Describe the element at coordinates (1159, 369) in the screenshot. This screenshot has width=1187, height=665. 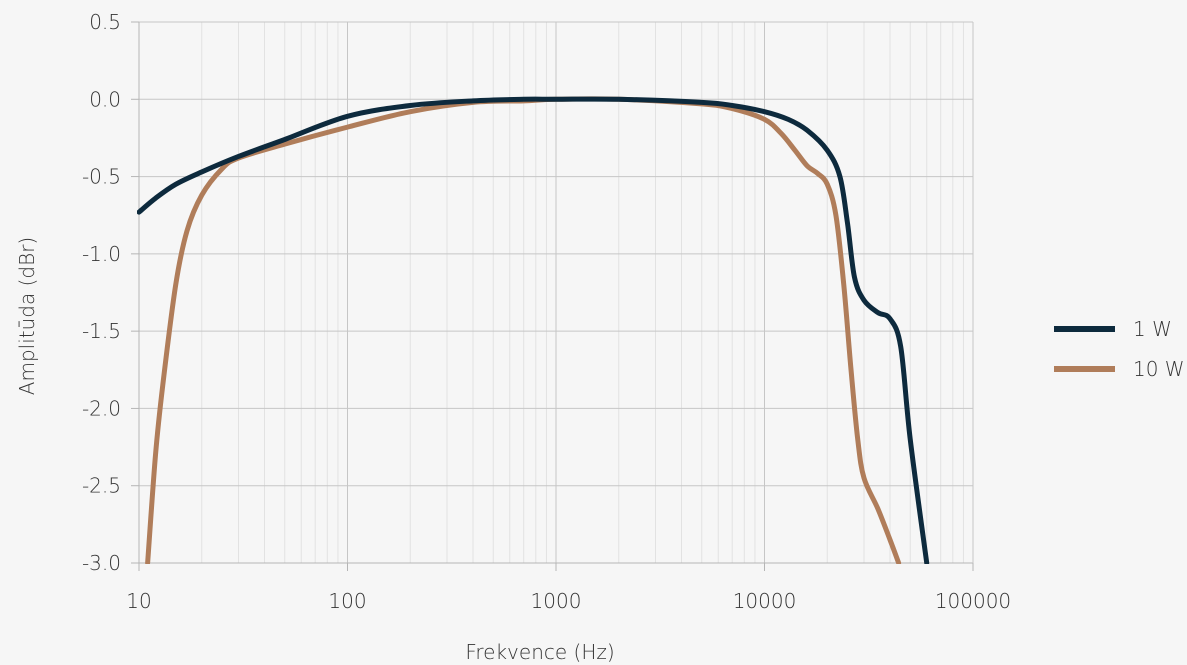
I see `legend-label-10w: 10 W` at that location.